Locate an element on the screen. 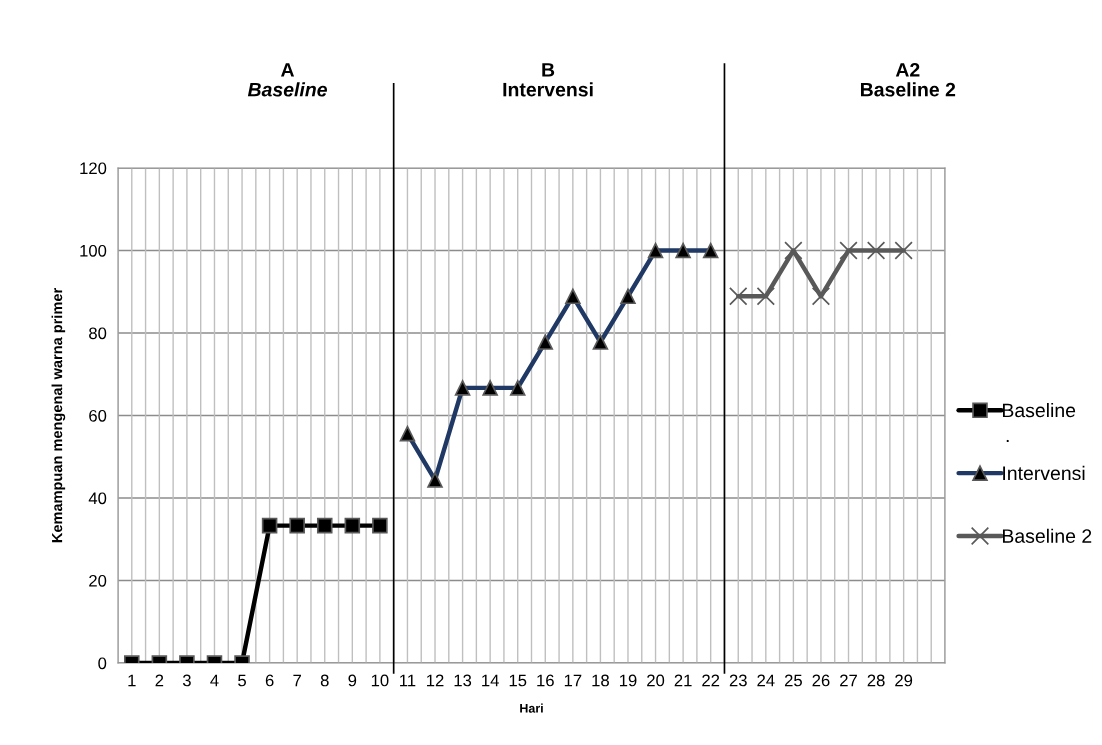 This screenshot has width=1102, height=745. y-tick-label: 40 is located at coordinates (97, 498).